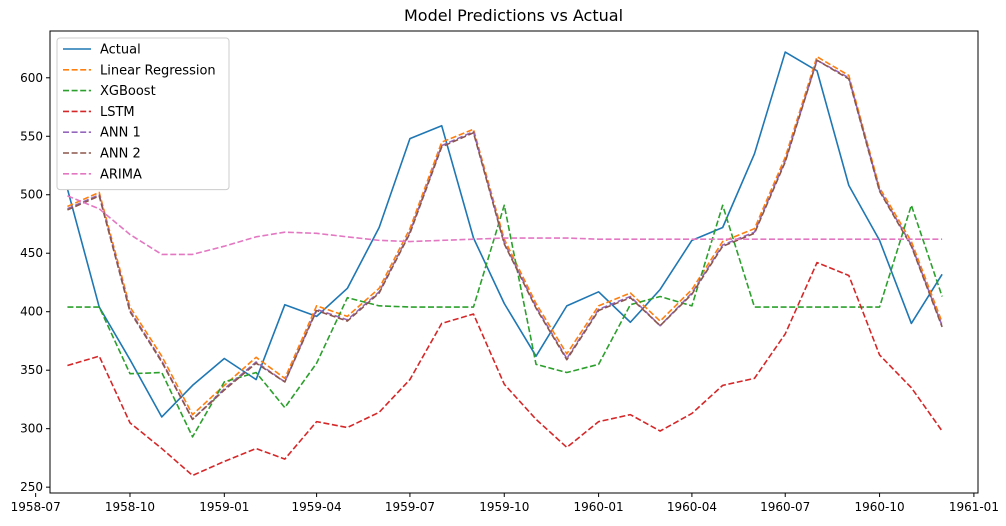 The height and width of the screenshot is (526, 1006). I want to click on y-tick-label: 500, so click(31, 195).